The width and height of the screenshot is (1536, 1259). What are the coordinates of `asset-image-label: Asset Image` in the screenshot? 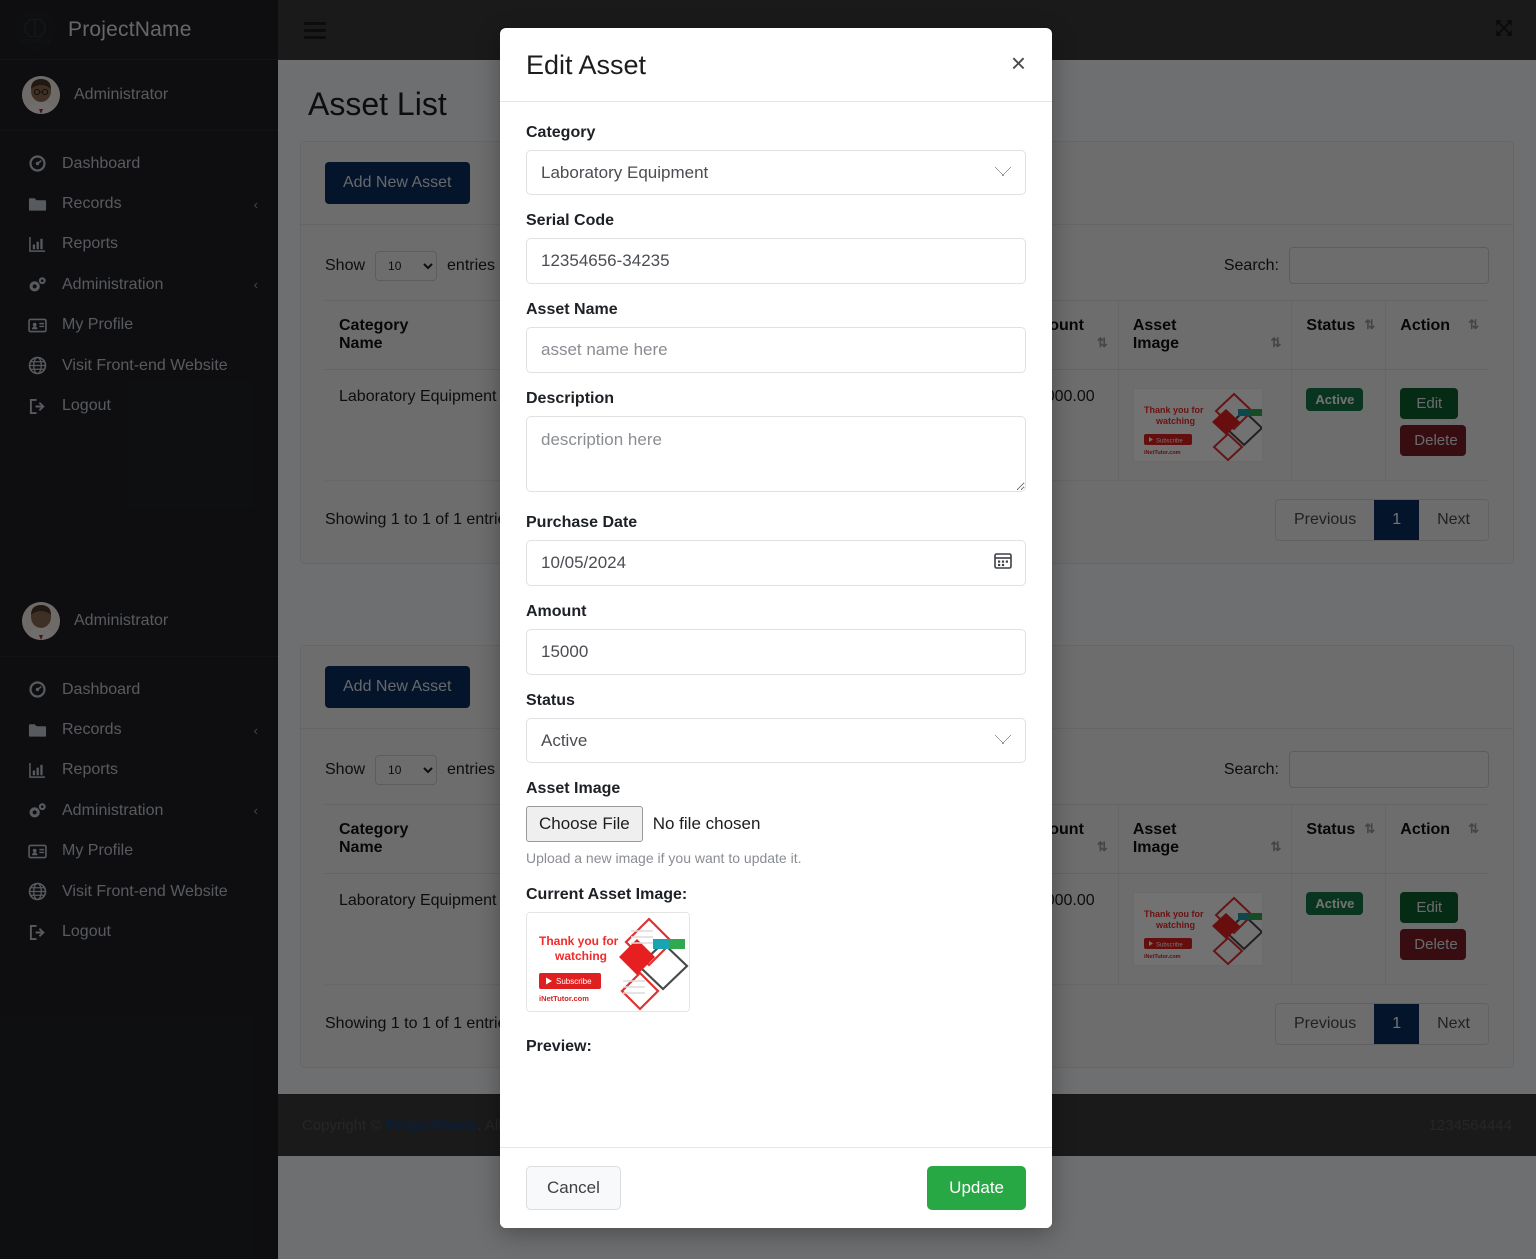 It's located at (573, 788).